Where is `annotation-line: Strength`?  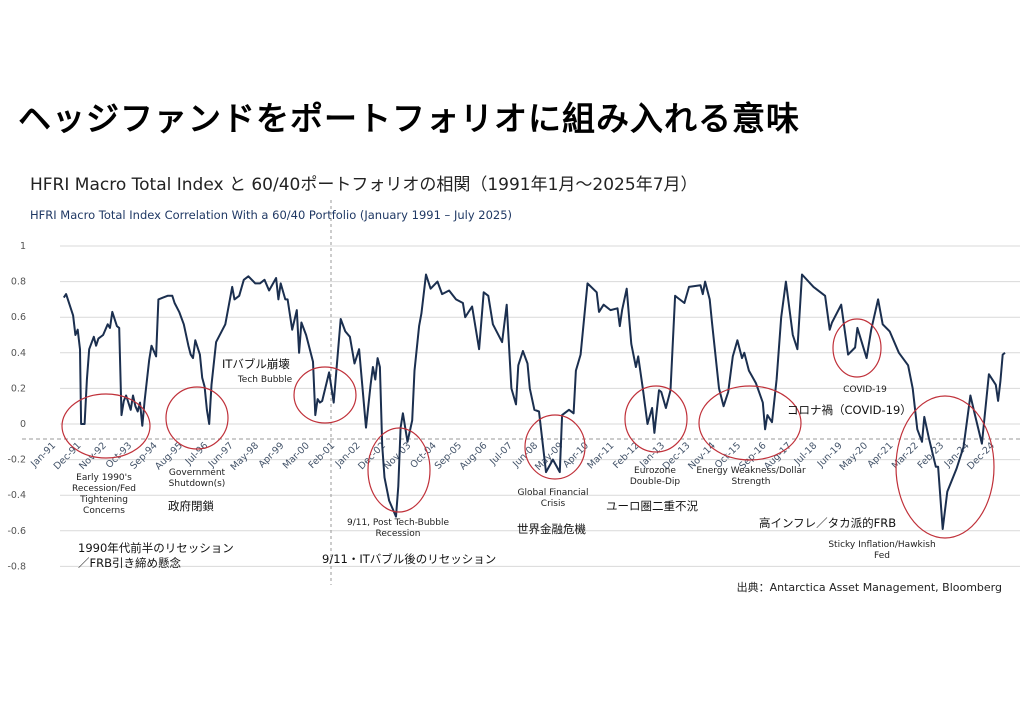
annotation-line: Strength is located at coordinates (751, 482).